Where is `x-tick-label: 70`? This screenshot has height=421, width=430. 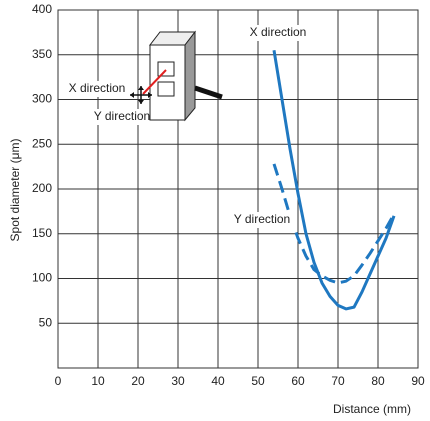 x-tick-label: 70 is located at coordinates (338, 381).